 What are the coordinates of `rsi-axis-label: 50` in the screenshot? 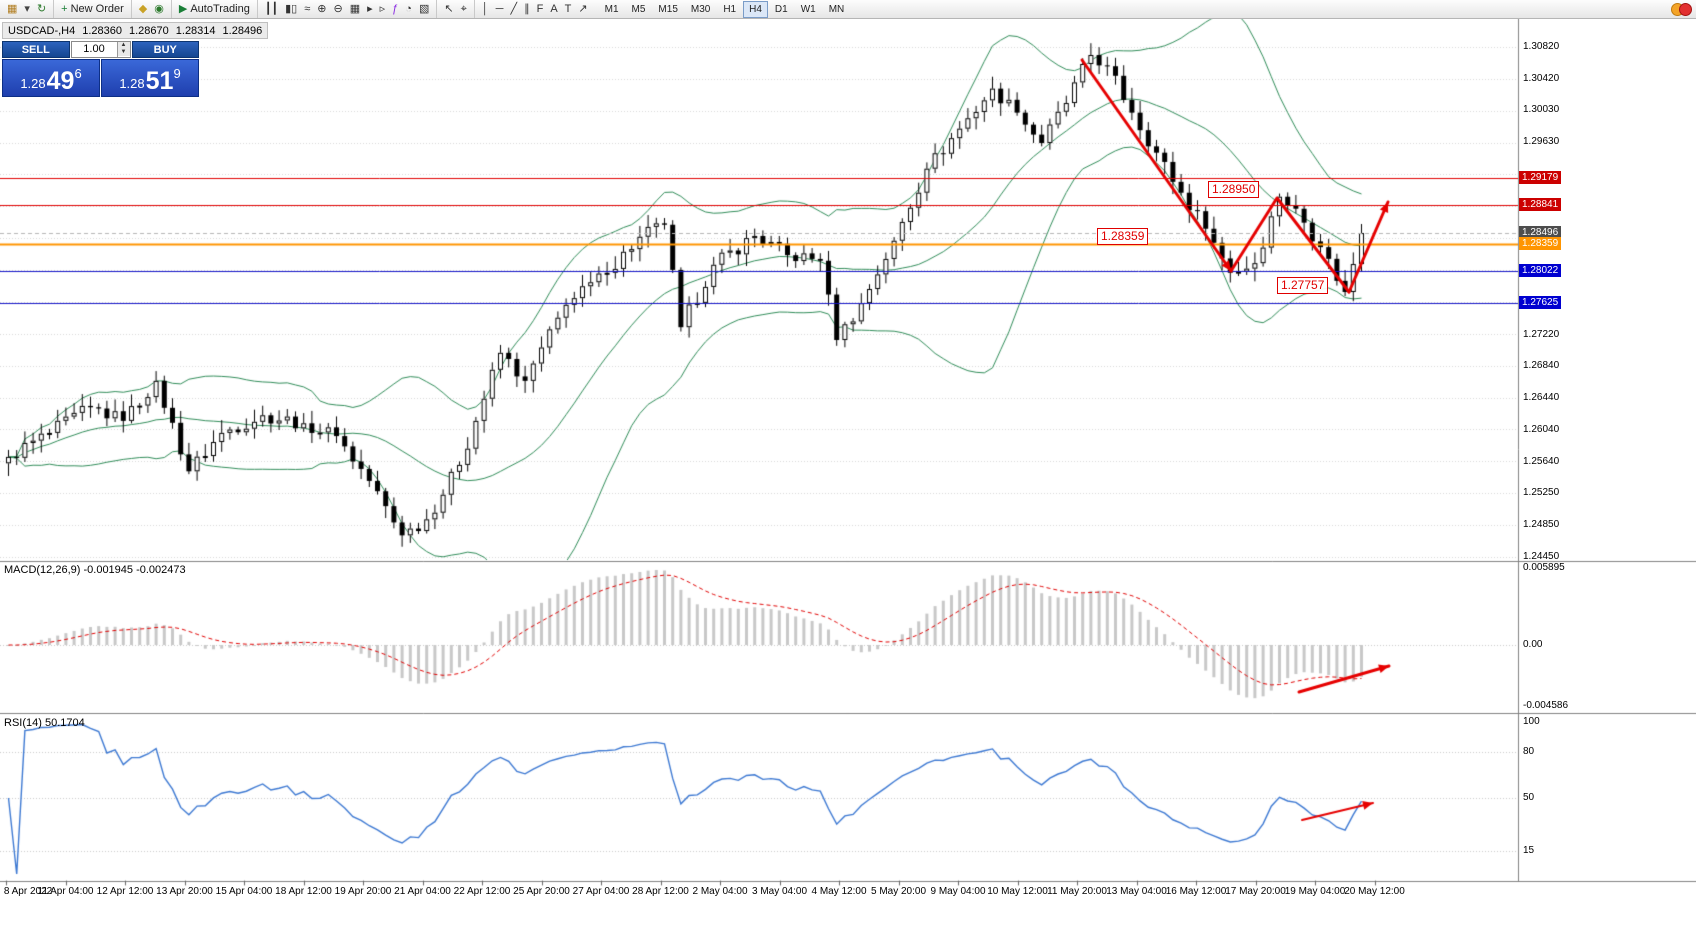 It's located at (1529, 797).